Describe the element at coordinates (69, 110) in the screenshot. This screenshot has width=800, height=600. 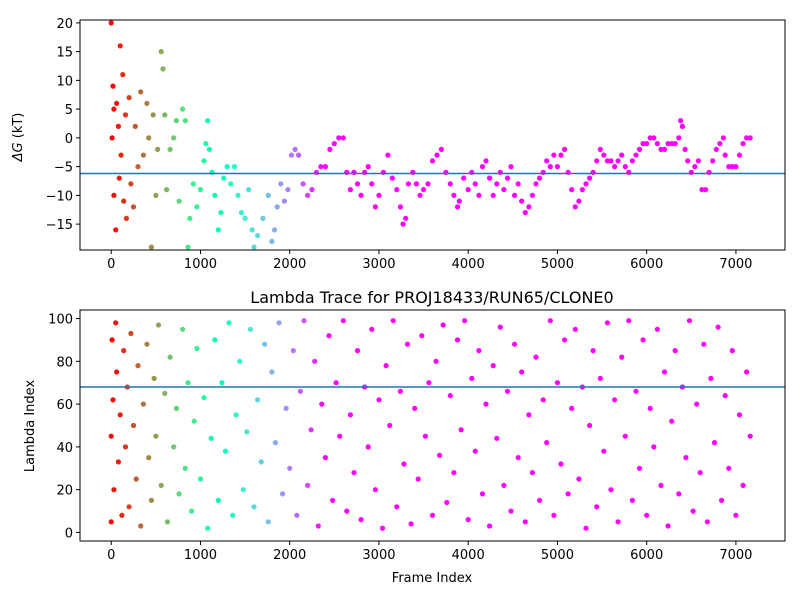
I see `top-y-tick-label: 5` at that location.